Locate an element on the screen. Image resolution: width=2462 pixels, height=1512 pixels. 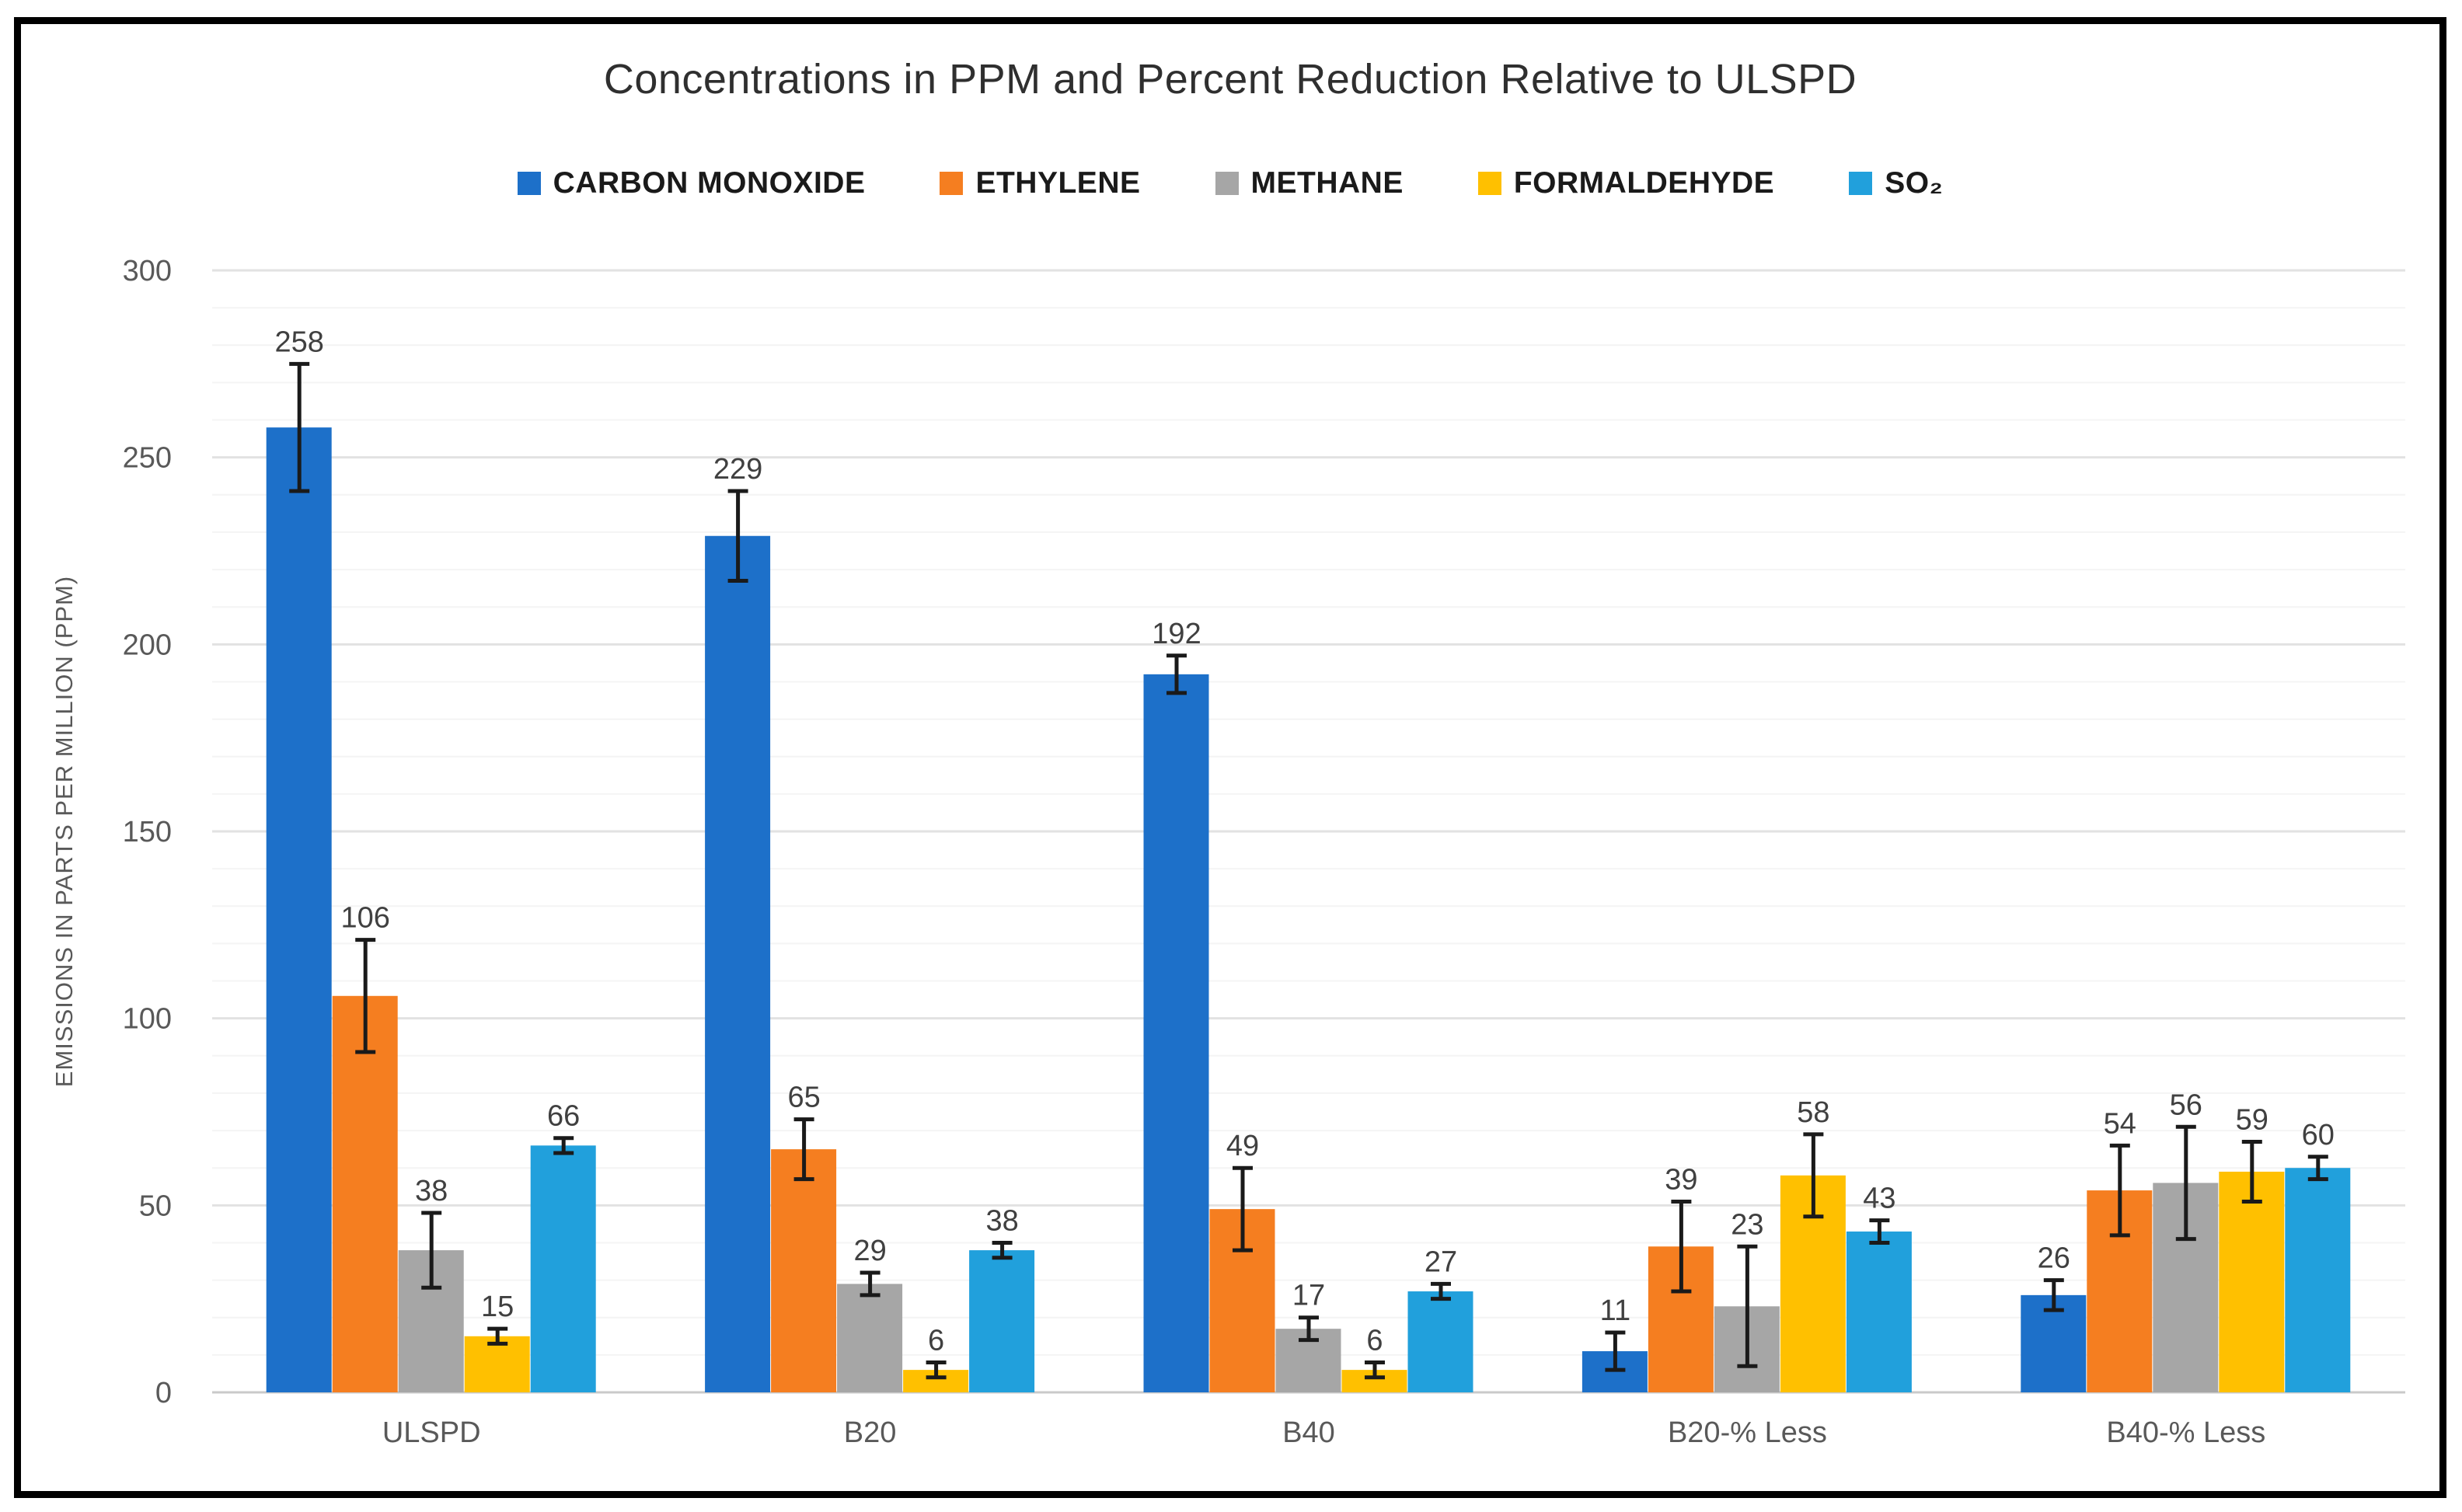
legend-item-formaldehyde: FORMALDEHYDE is located at coordinates (1626, 183).